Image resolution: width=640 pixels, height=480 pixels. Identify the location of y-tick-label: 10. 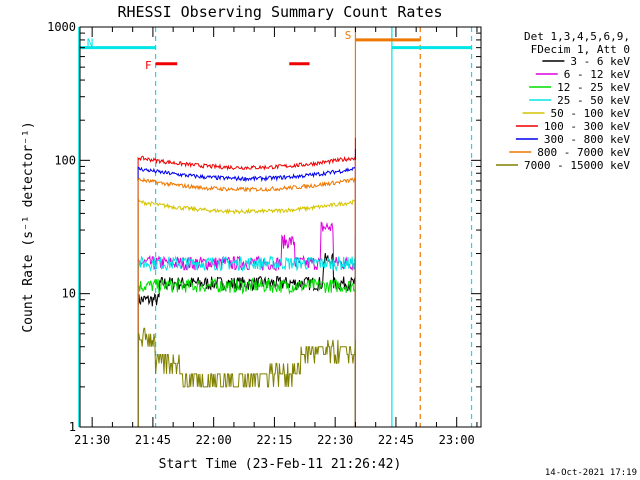
(69, 294).